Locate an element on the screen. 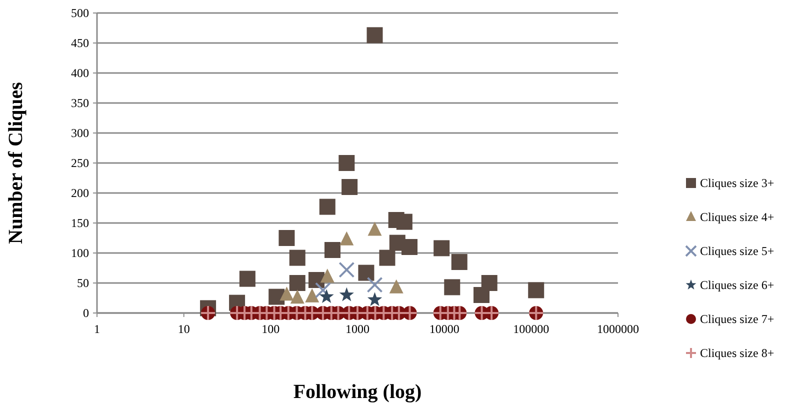 This screenshot has height=406, width=800. y-tick-label: 200 is located at coordinates (80, 193).